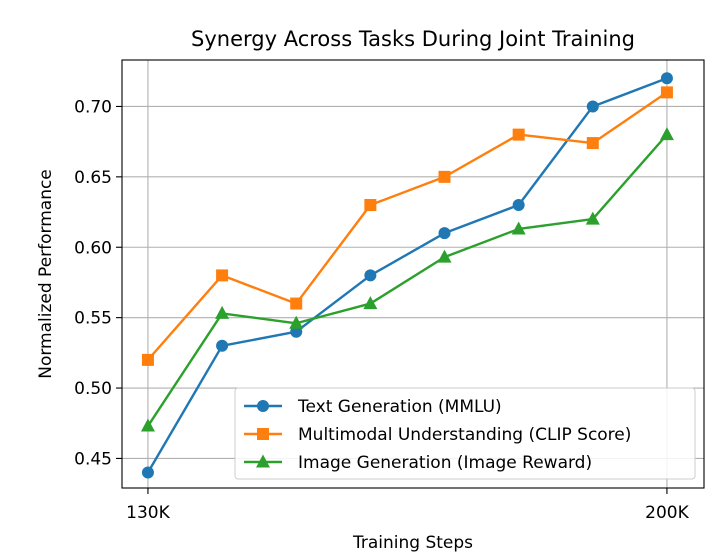  Describe the element at coordinates (412, 543) in the screenshot. I see `x-axis-label: Training Steps` at that location.